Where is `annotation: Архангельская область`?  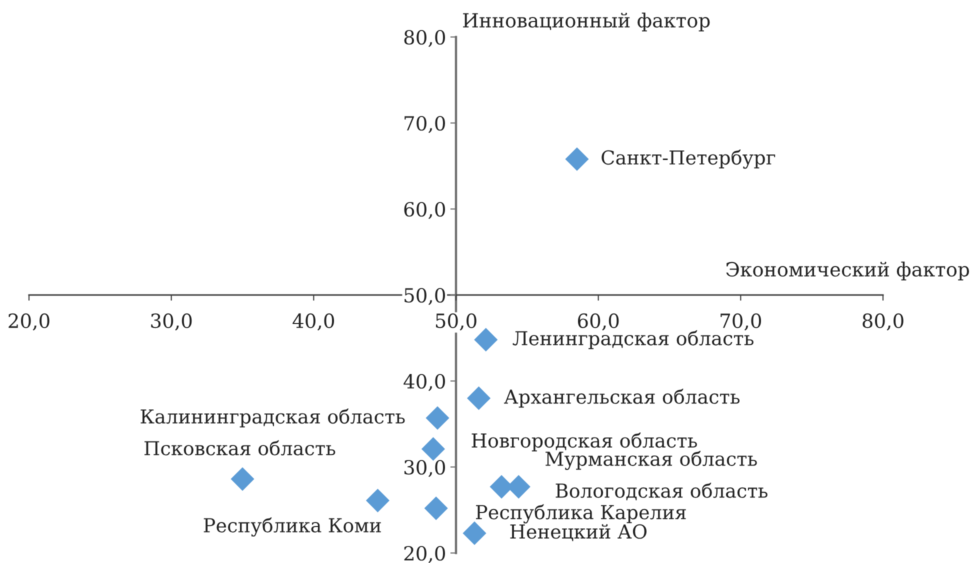 annotation: Архангельская область is located at coordinates (622, 398).